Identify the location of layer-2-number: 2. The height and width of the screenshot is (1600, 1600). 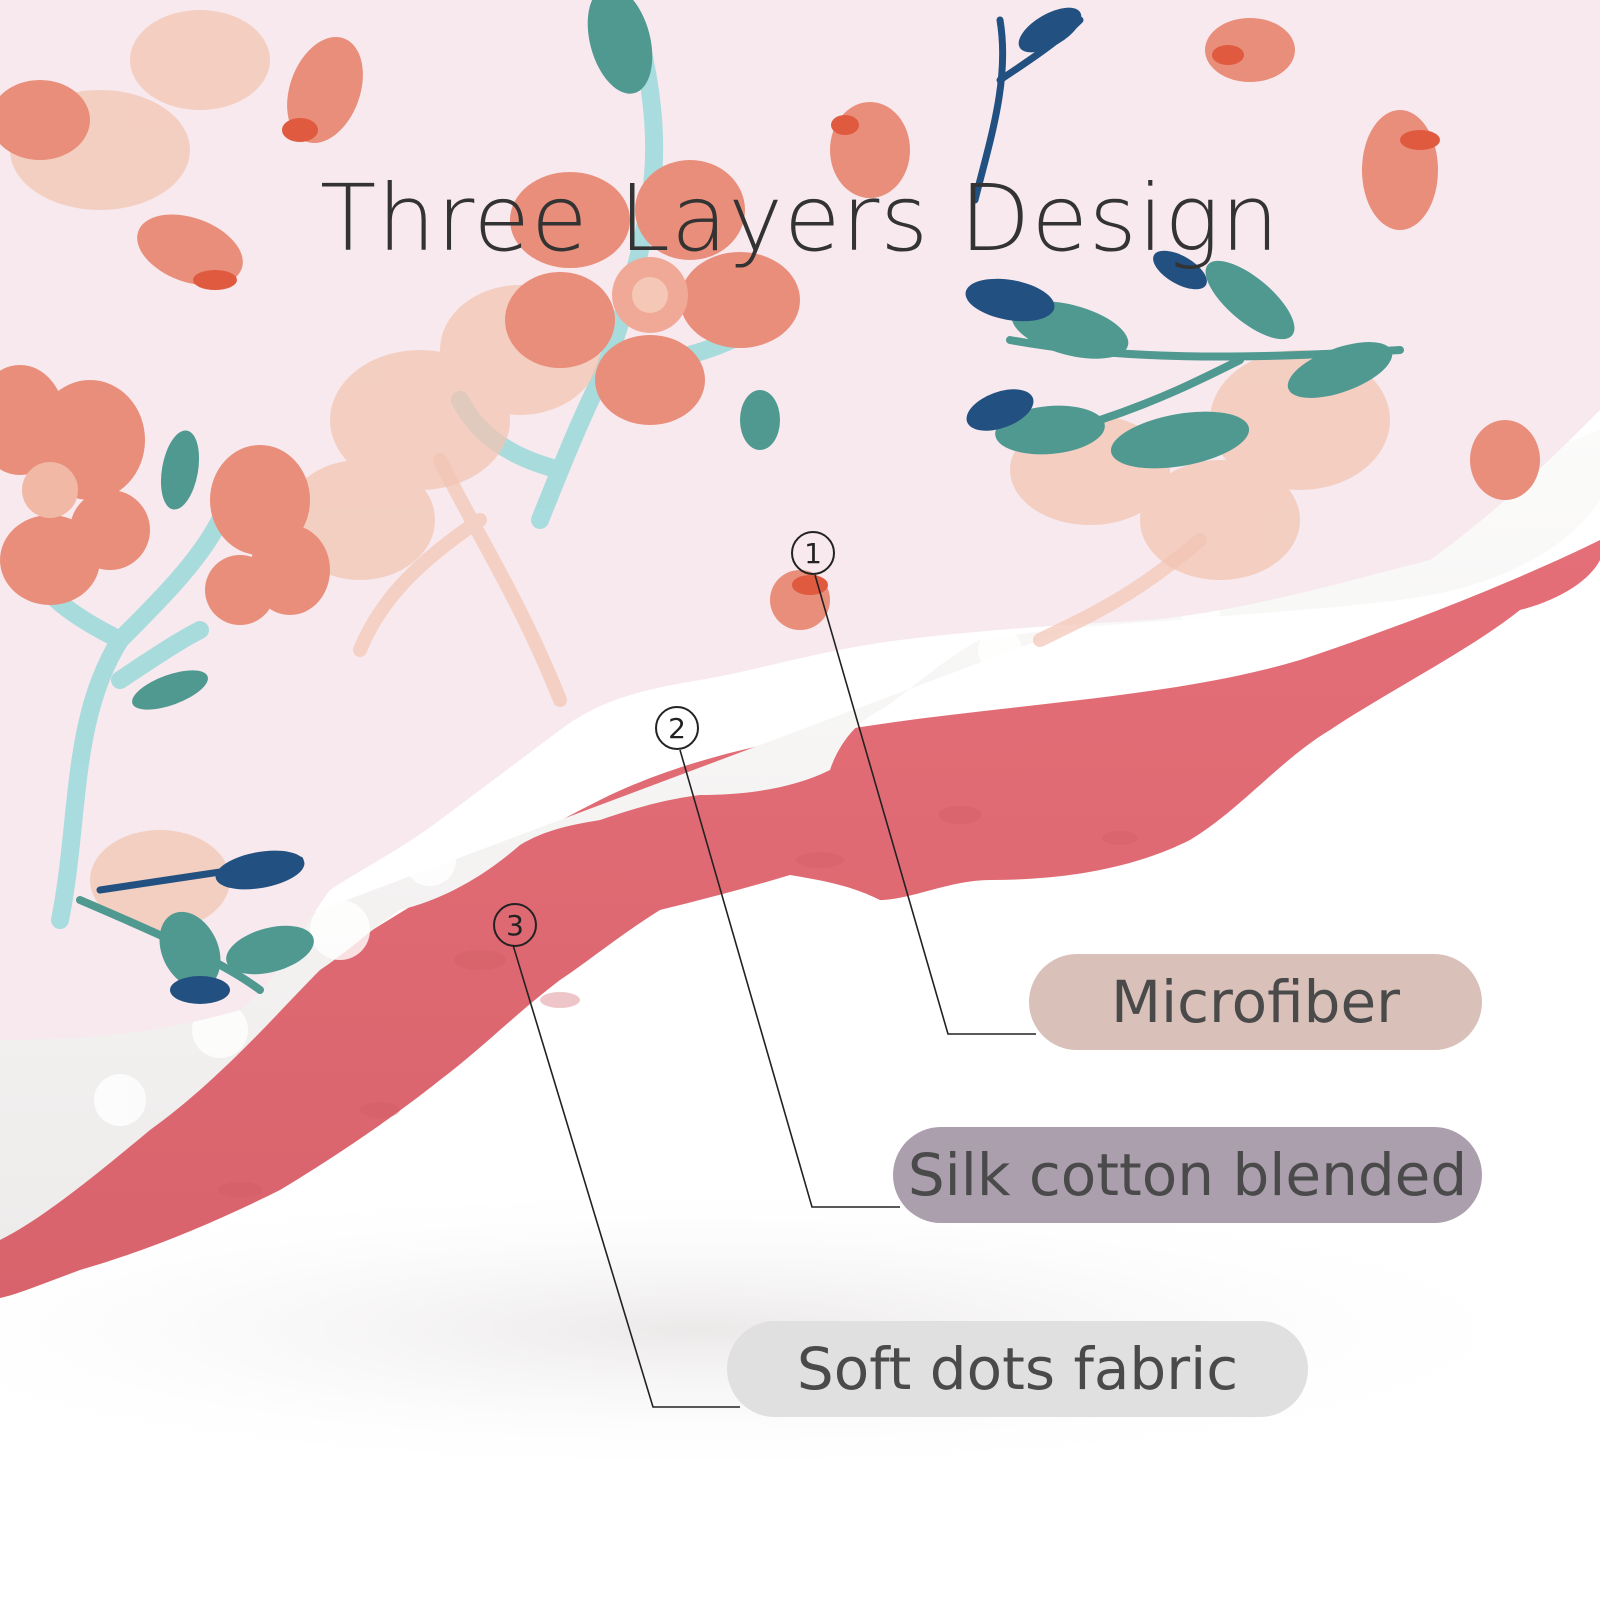
(677, 728).